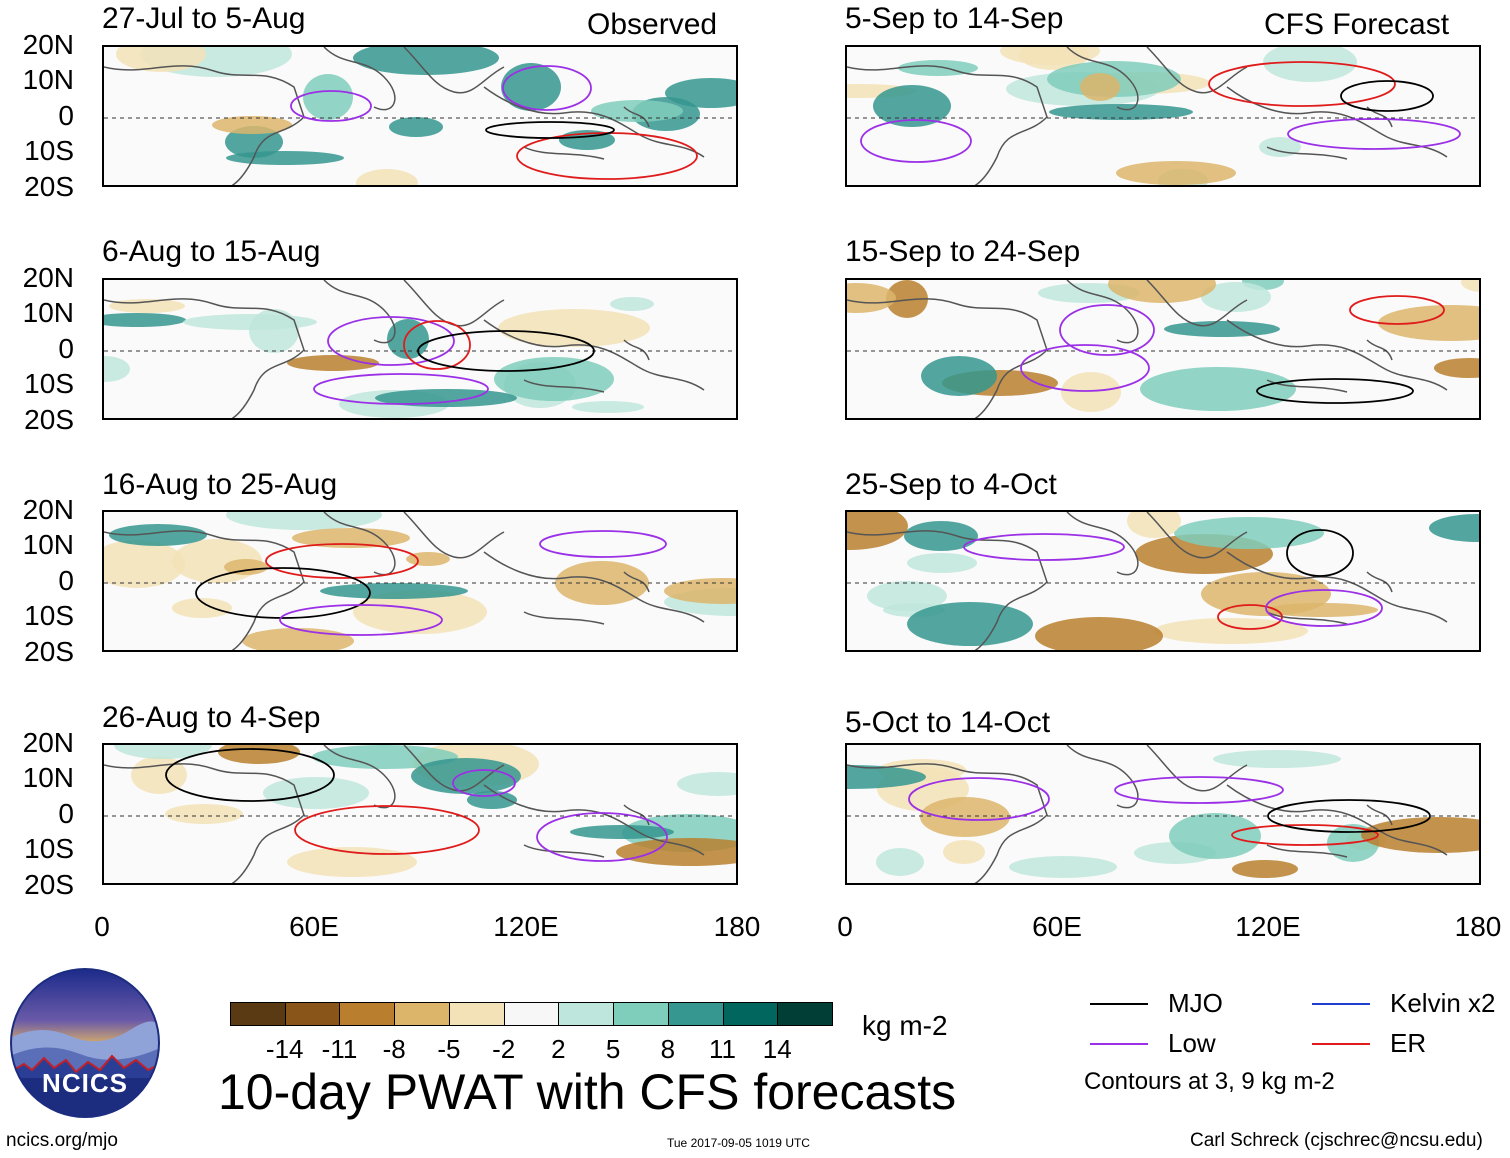 The image size is (1510, 1158). What do you see at coordinates (951, 484) in the screenshot?
I see `panel-title-right-3: 25-Sep to 4-Oct` at bounding box center [951, 484].